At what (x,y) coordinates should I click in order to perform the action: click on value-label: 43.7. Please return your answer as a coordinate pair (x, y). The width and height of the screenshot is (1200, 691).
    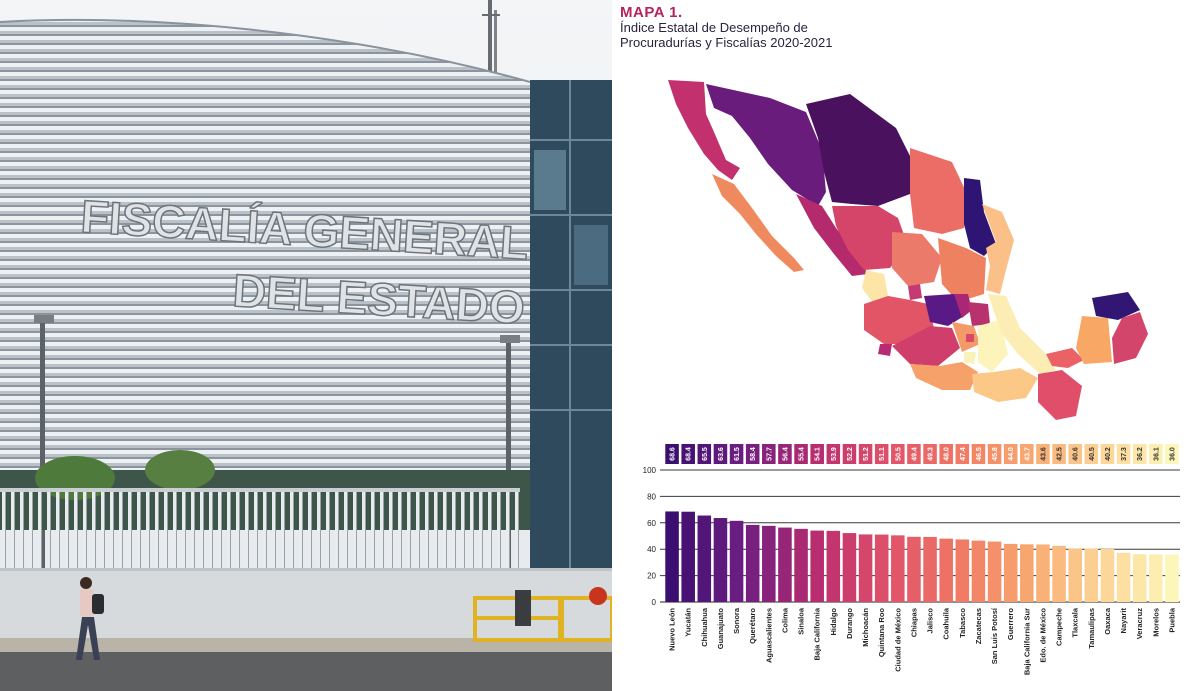
    Looking at the image, I should click on (1027, 454).